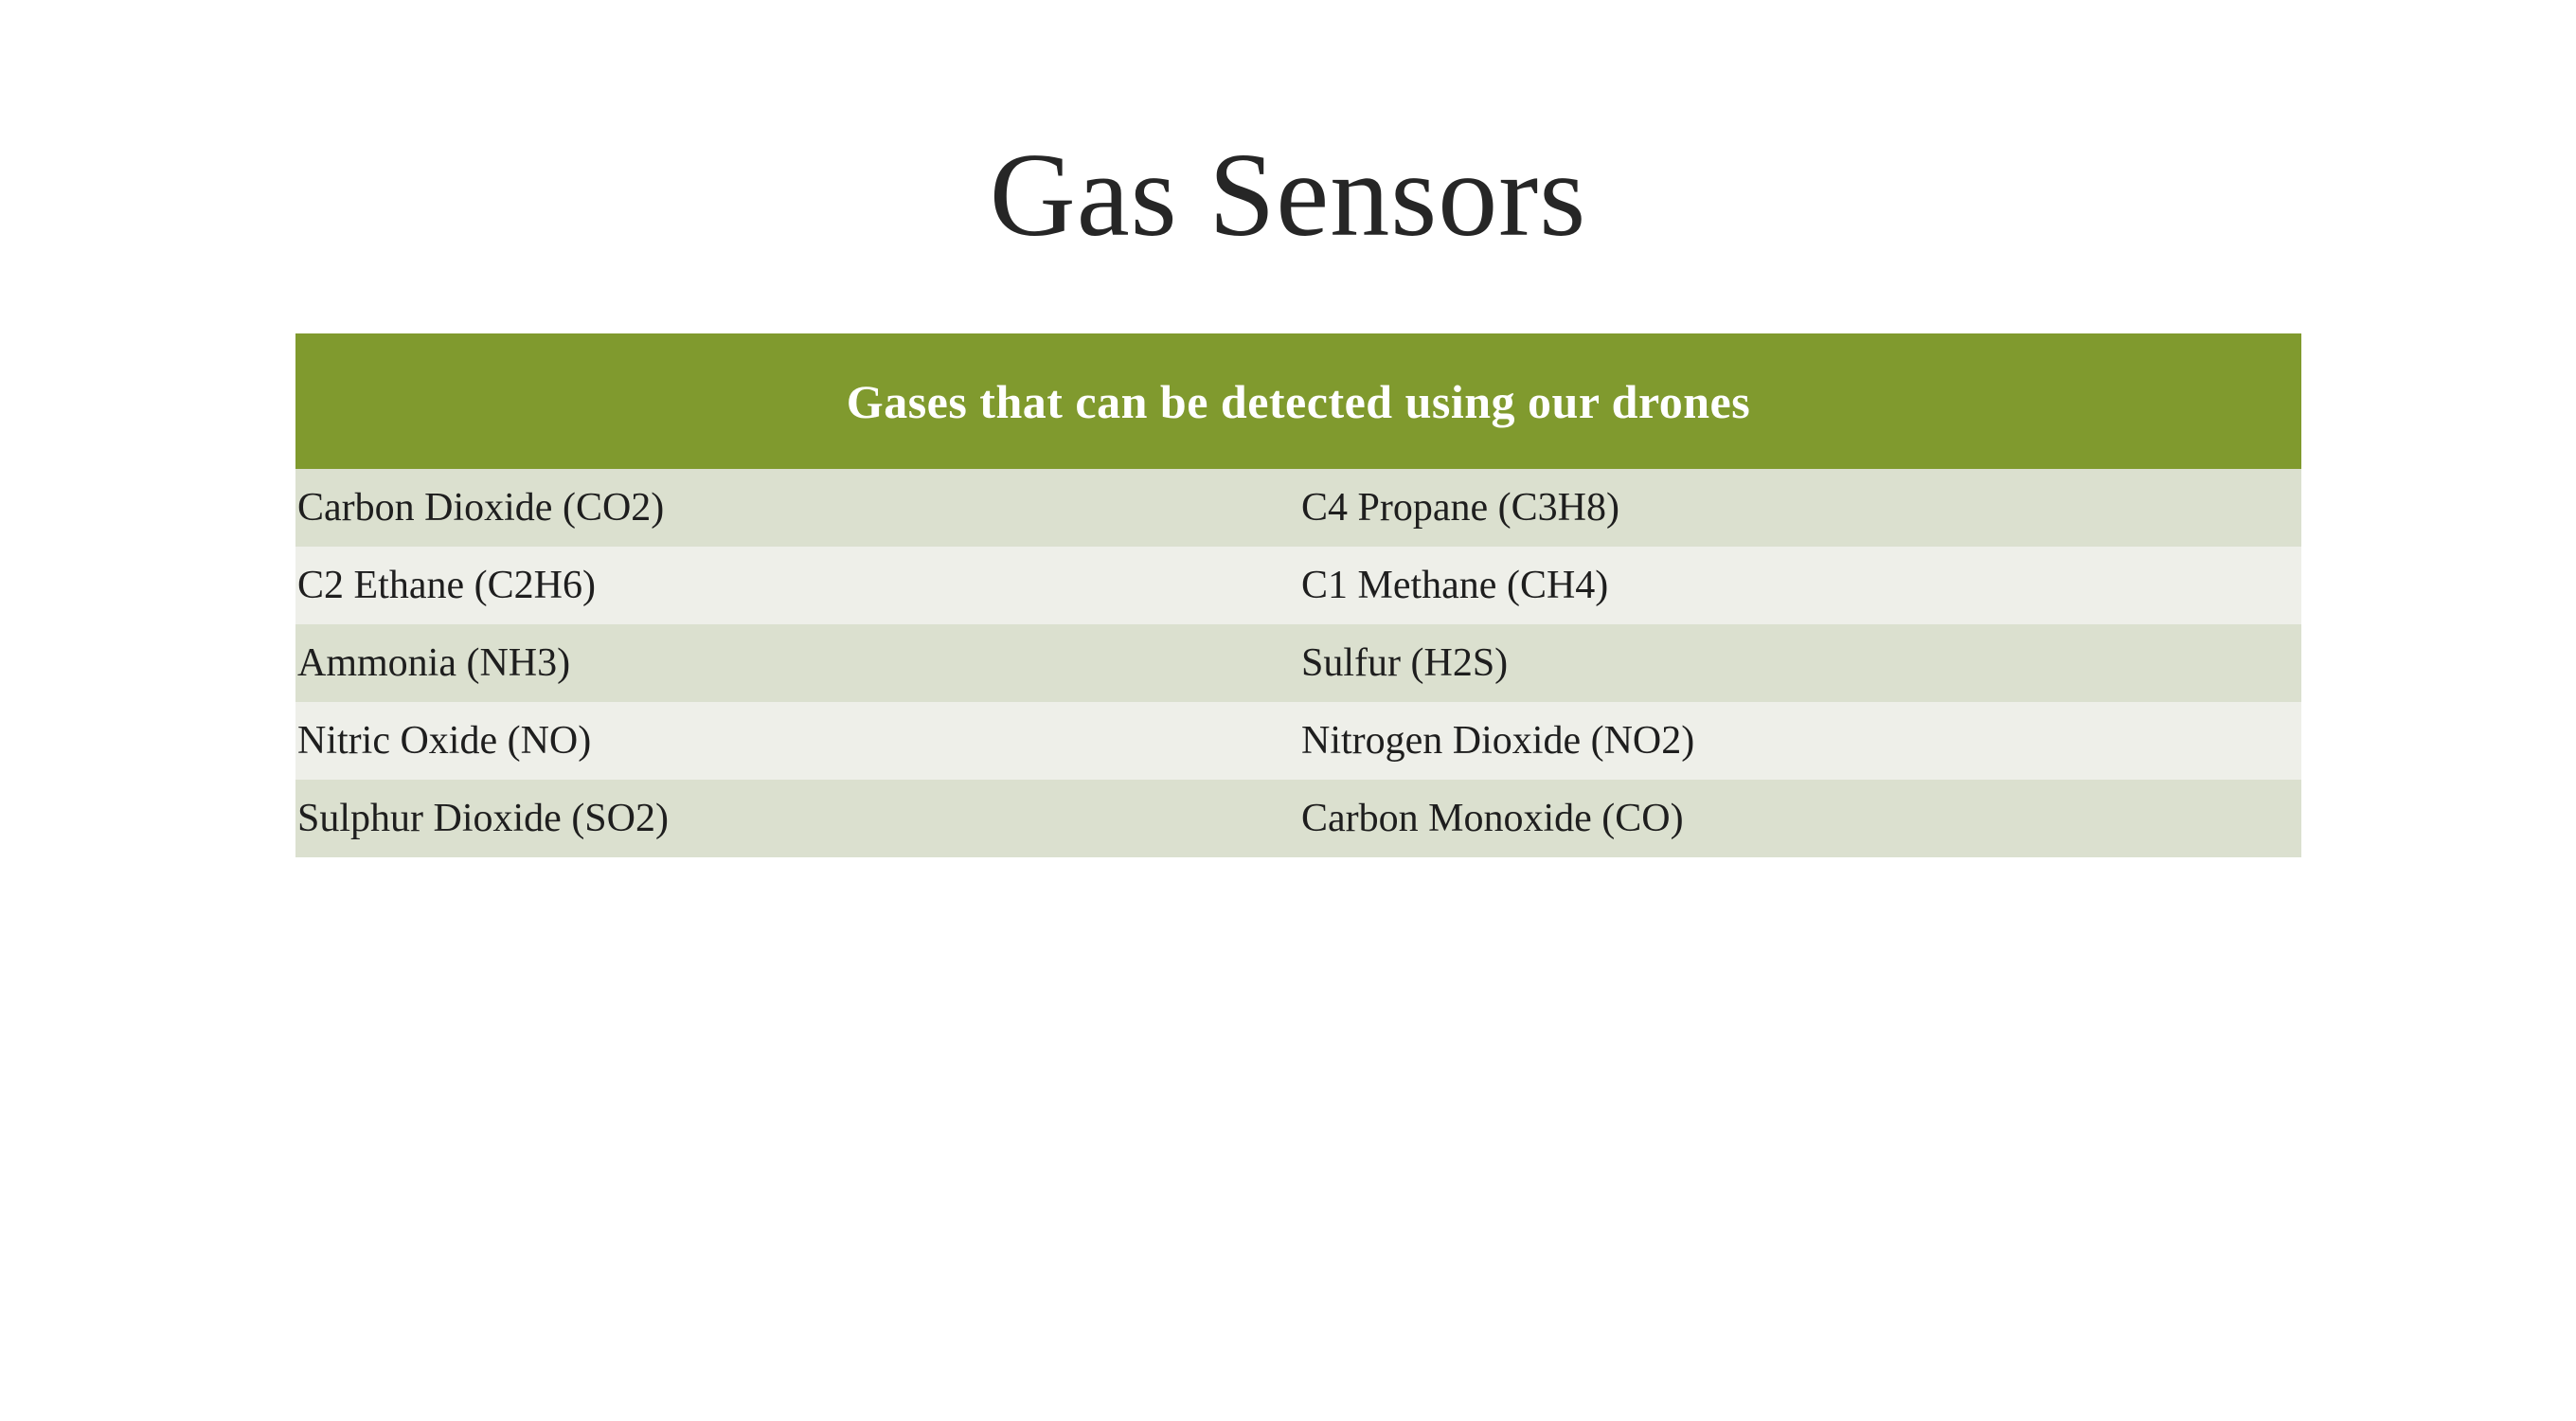  I want to click on table-cell: Nitric Oxide (NO), so click(797, 741).